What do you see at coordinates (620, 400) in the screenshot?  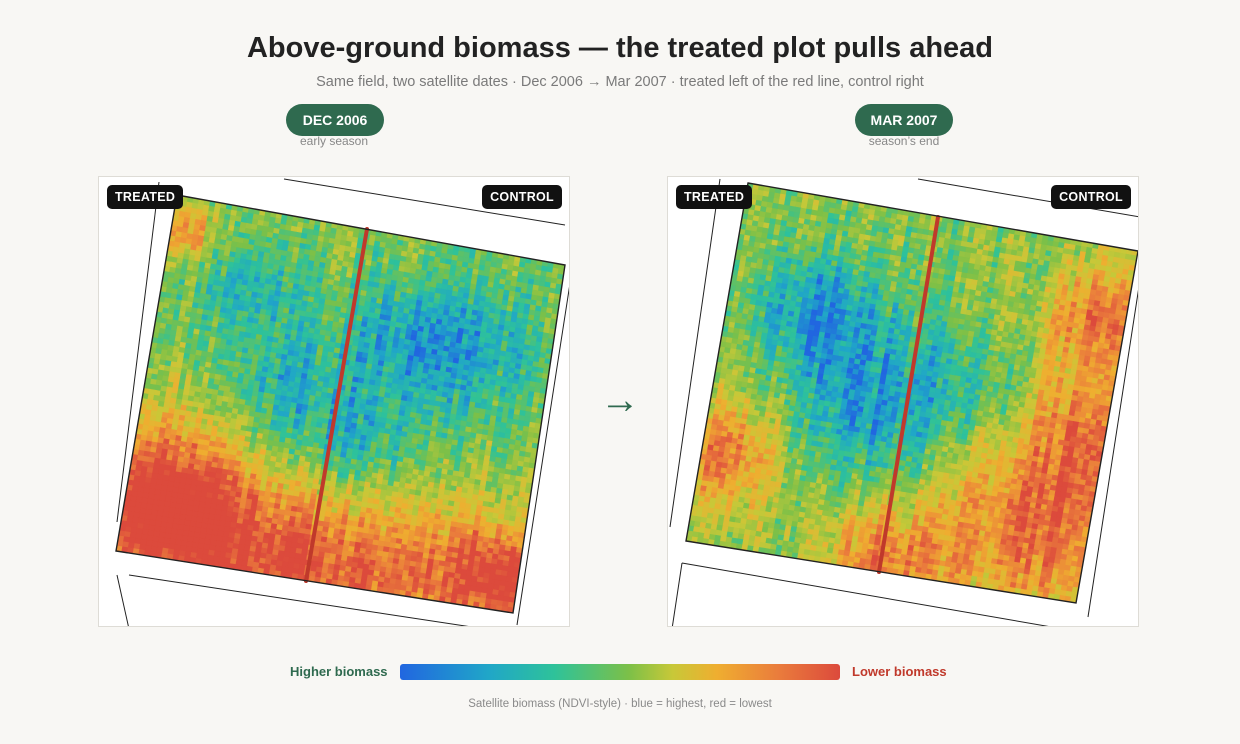 I see `transition-arrow-icon: →` at bounding box center [620, 400].